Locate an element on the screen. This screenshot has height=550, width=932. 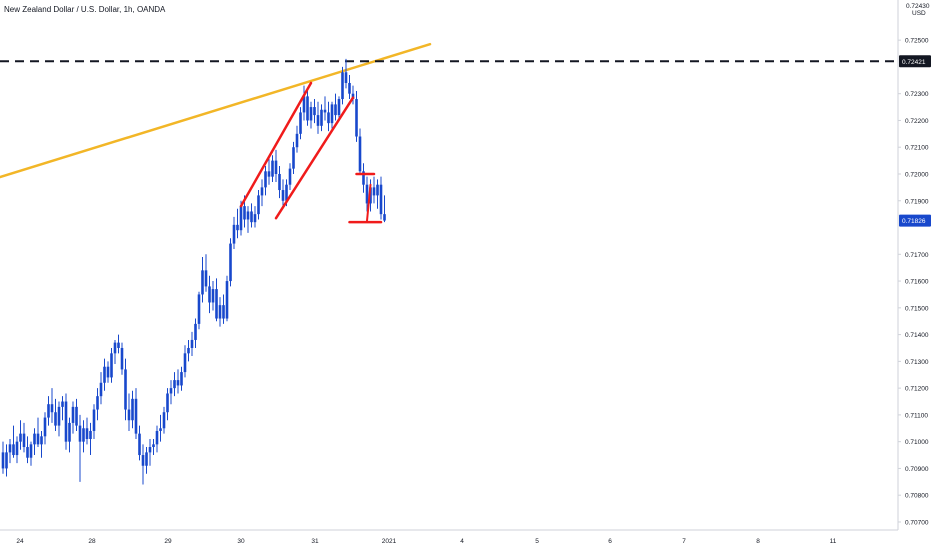
price-tick-label: 0.70900 is located at coordinates (917, 469).